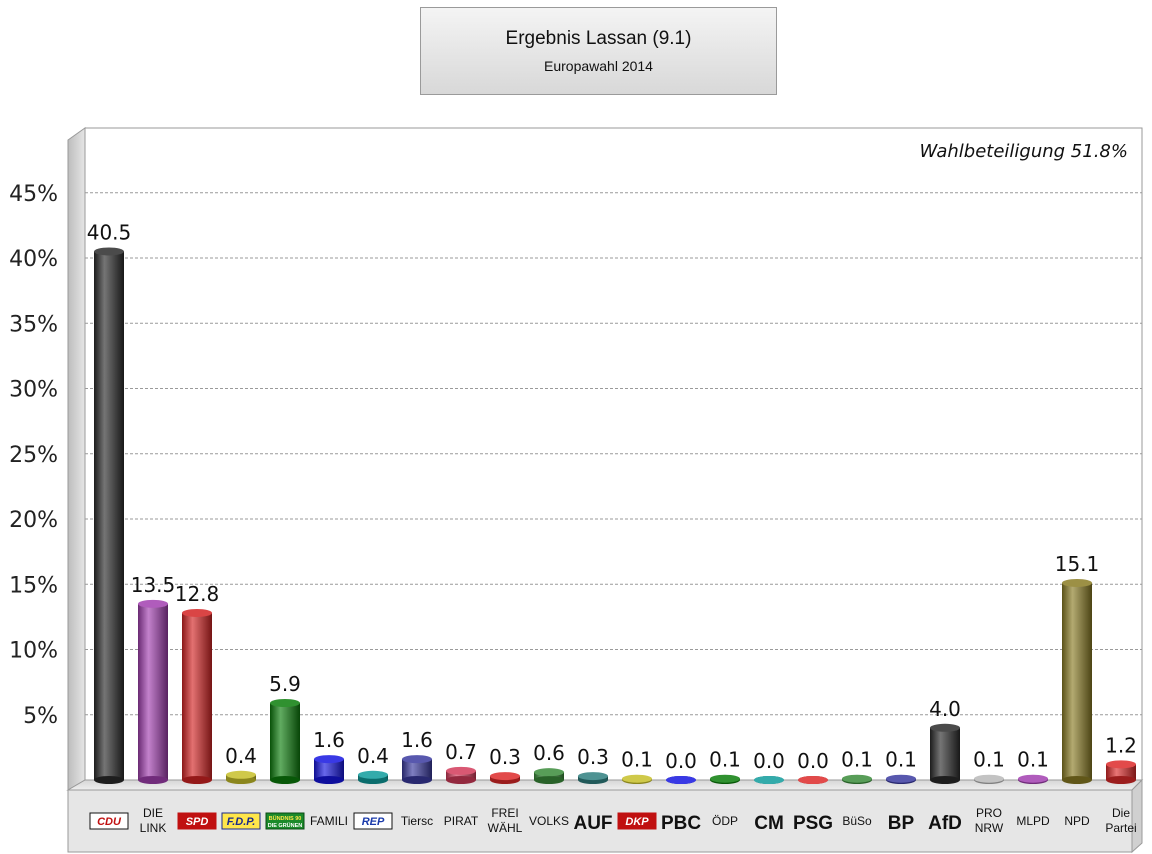 The height and width of the screenshot is (854, 1152). Describe the element at coordinates (1120, 828) in the screenshot. I see `svg-text: Partei` at that location.